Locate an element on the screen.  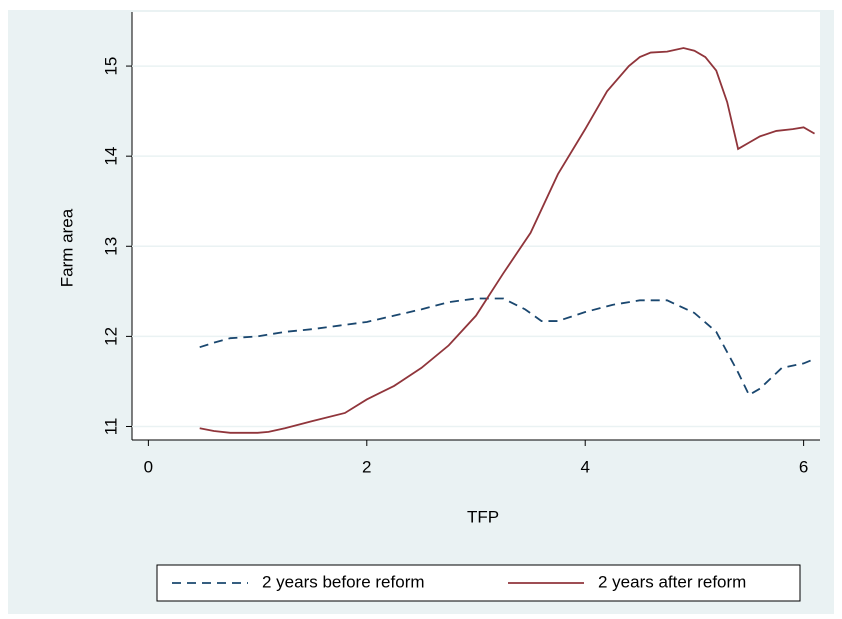
x-tick-label: 6 is located at coordinates (803, 466).